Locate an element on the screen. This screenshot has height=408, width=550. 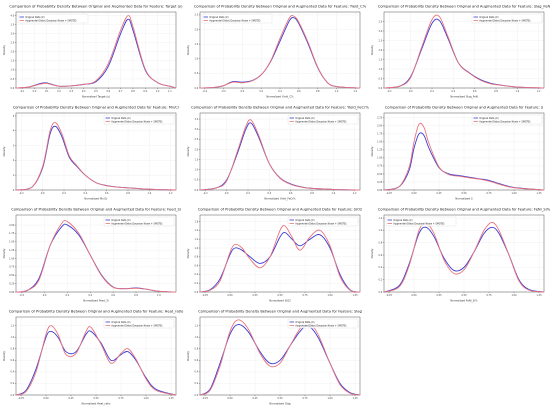
x-tick-label: -0.25 is located at coordinates (205, 295).